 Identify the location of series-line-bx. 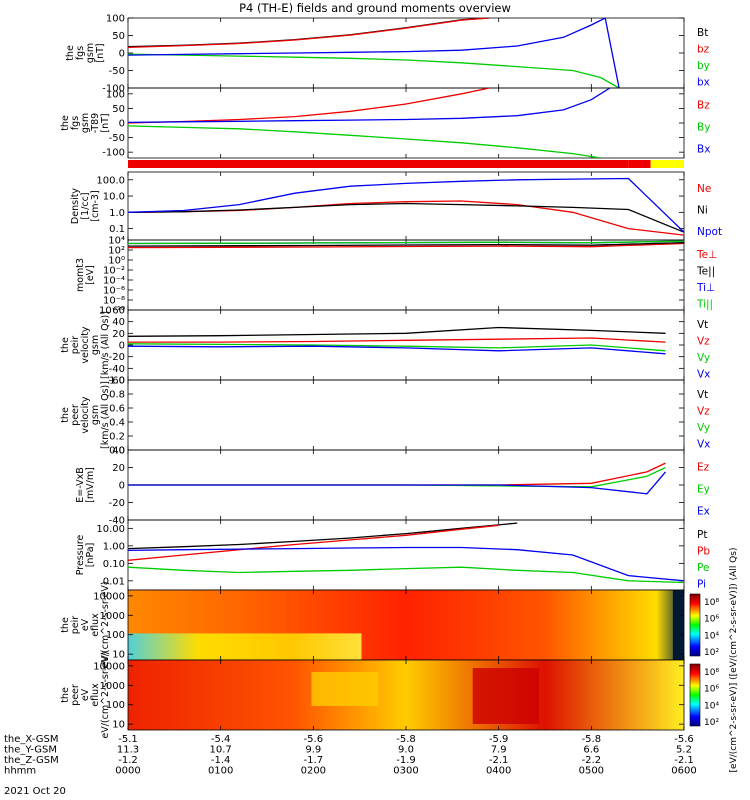
(369, 106).